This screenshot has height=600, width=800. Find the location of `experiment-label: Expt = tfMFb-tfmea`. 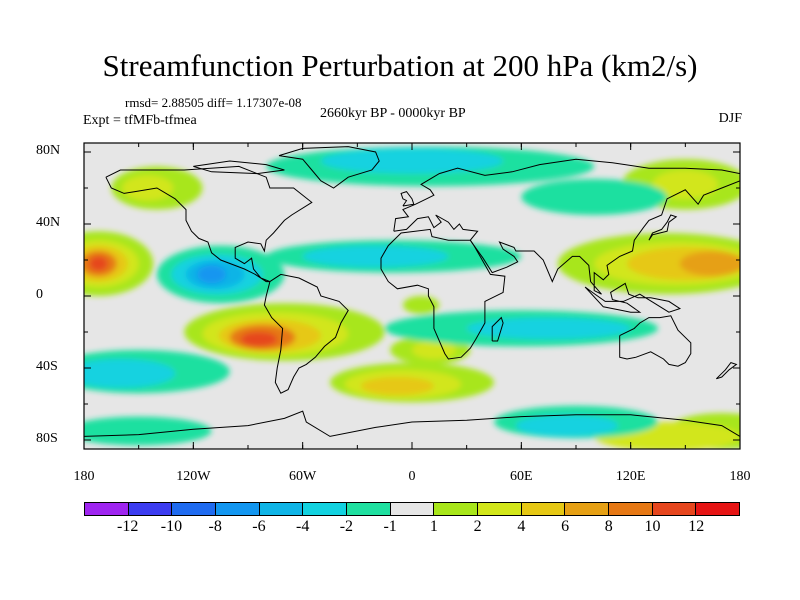

experiment-label: Expt = tfMFb-tfmea is located at coordinates (140, 120).